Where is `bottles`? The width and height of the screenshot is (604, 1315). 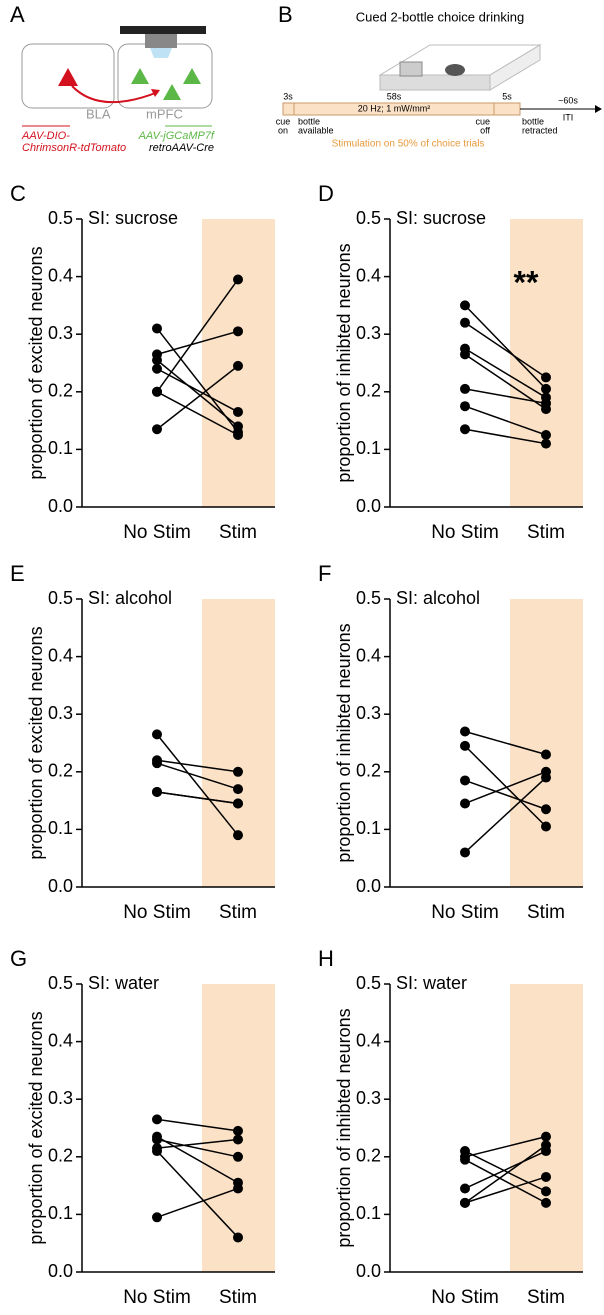 bottles is located at coordinates (411, 69).